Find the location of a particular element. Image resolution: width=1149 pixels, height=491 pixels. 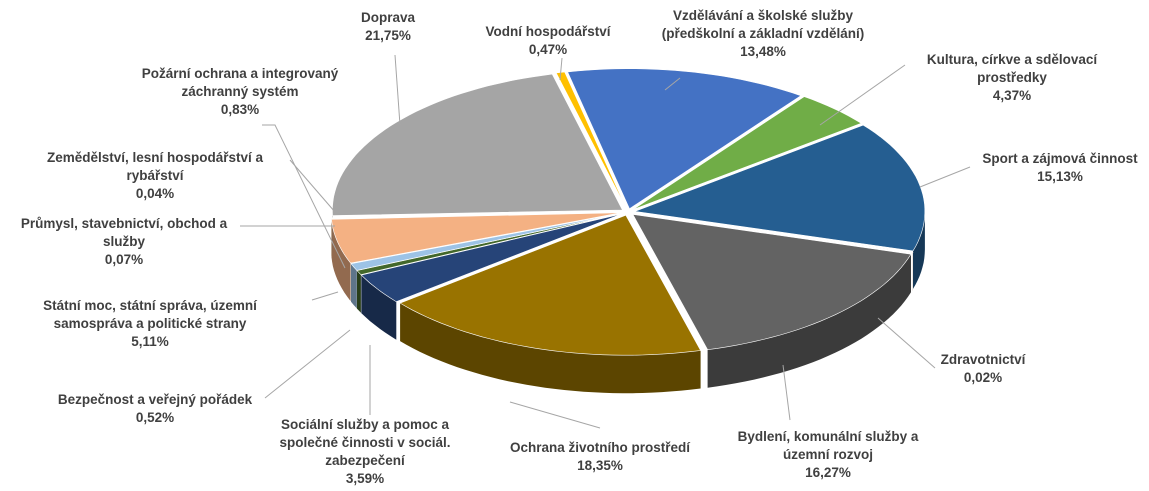

category-label: Průmysl, stavebnictví, obchod a služby is located at coordinates (124, 232).